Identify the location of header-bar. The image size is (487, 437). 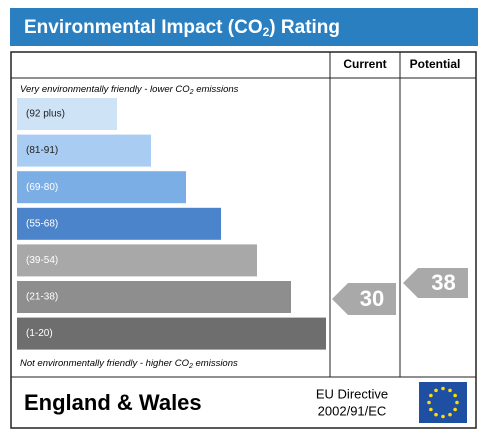
(244, 27).